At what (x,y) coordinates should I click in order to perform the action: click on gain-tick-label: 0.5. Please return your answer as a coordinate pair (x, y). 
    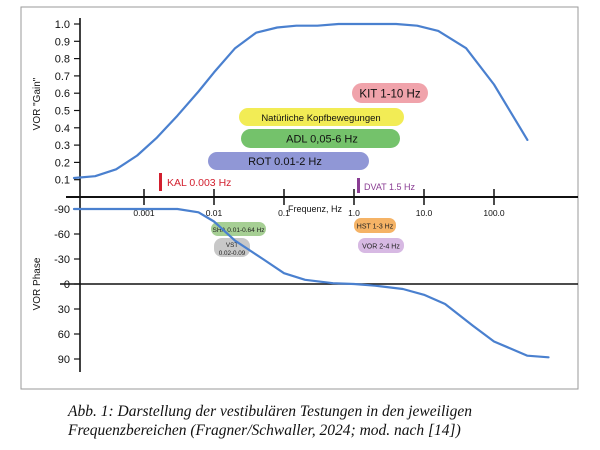
    Looking at the image, I should click on (62, 112).